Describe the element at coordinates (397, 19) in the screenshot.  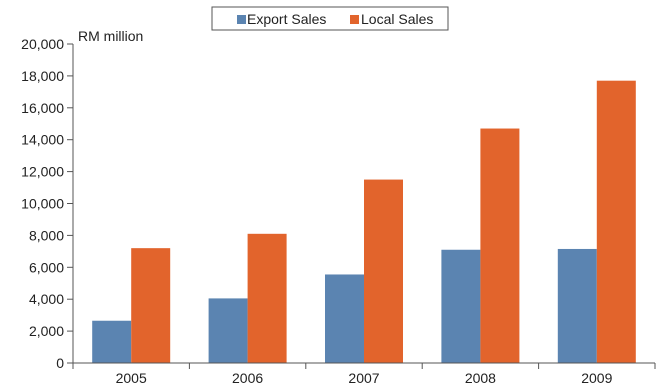
I see `legend-label-local-sales: Local Sales` at that location.